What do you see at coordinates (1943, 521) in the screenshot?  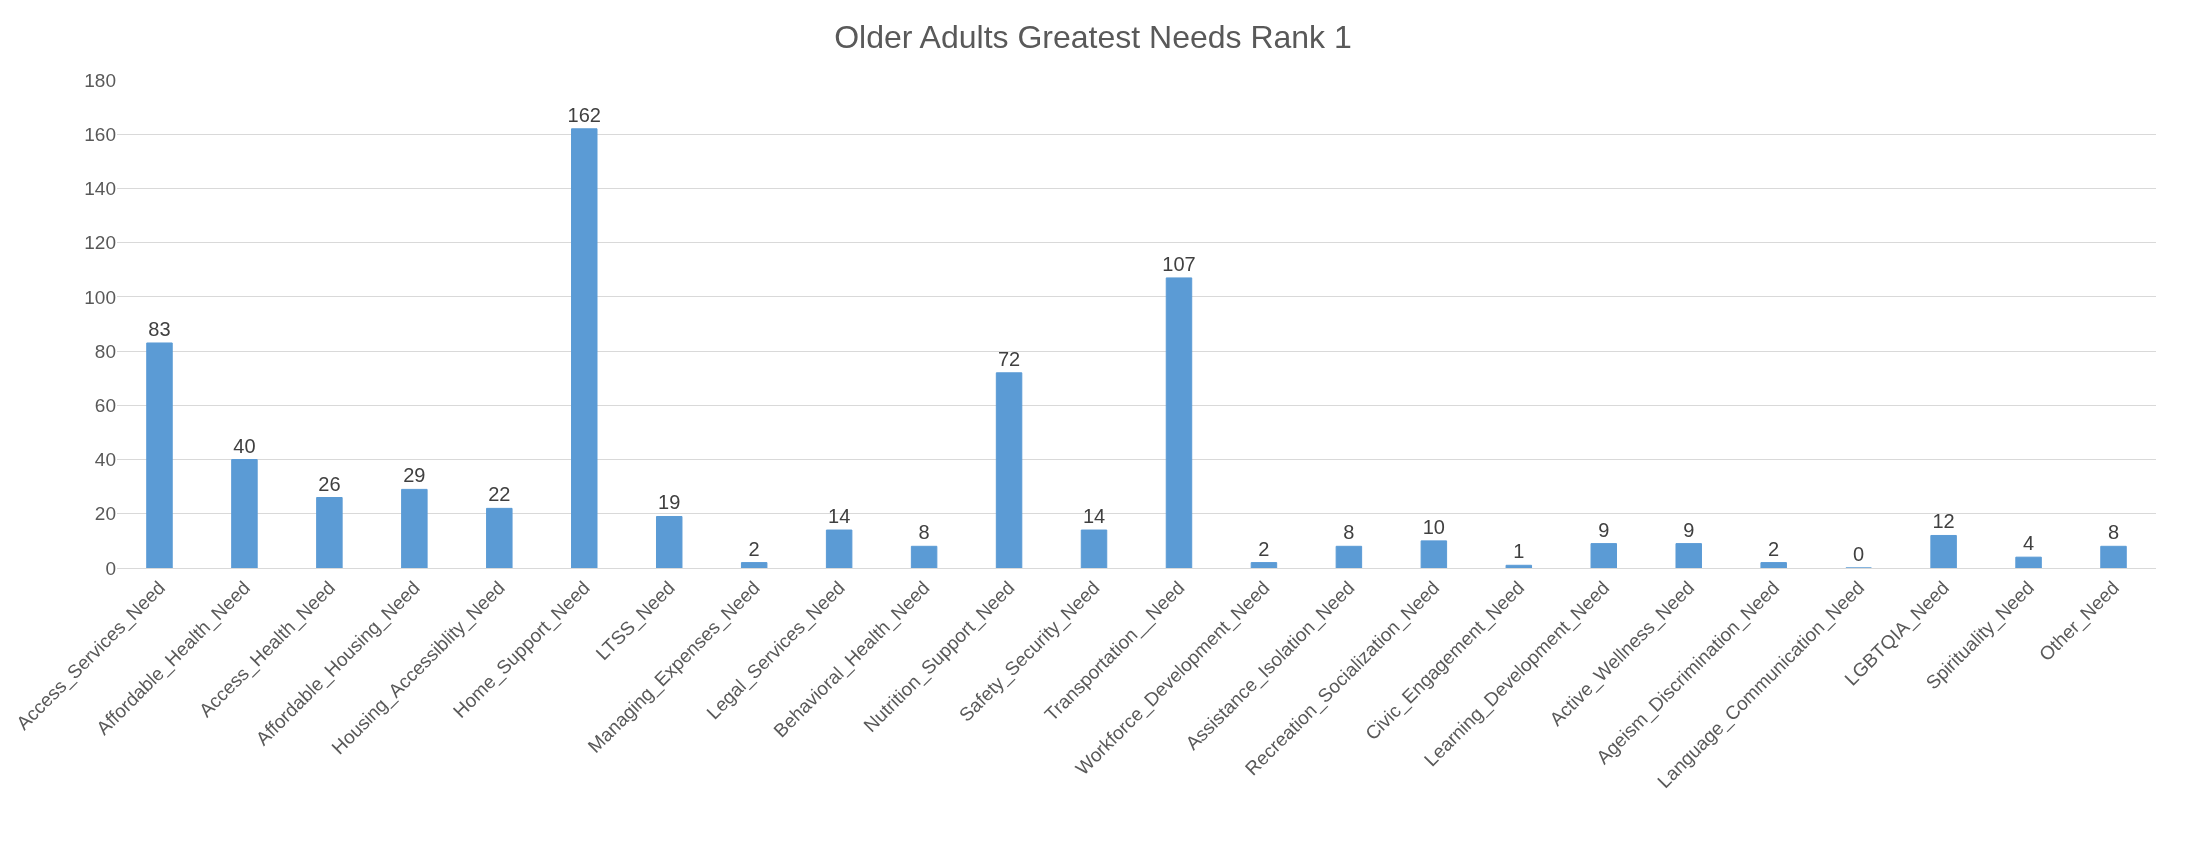 I see `data-label: 12` at bounding box center [1943, 521].